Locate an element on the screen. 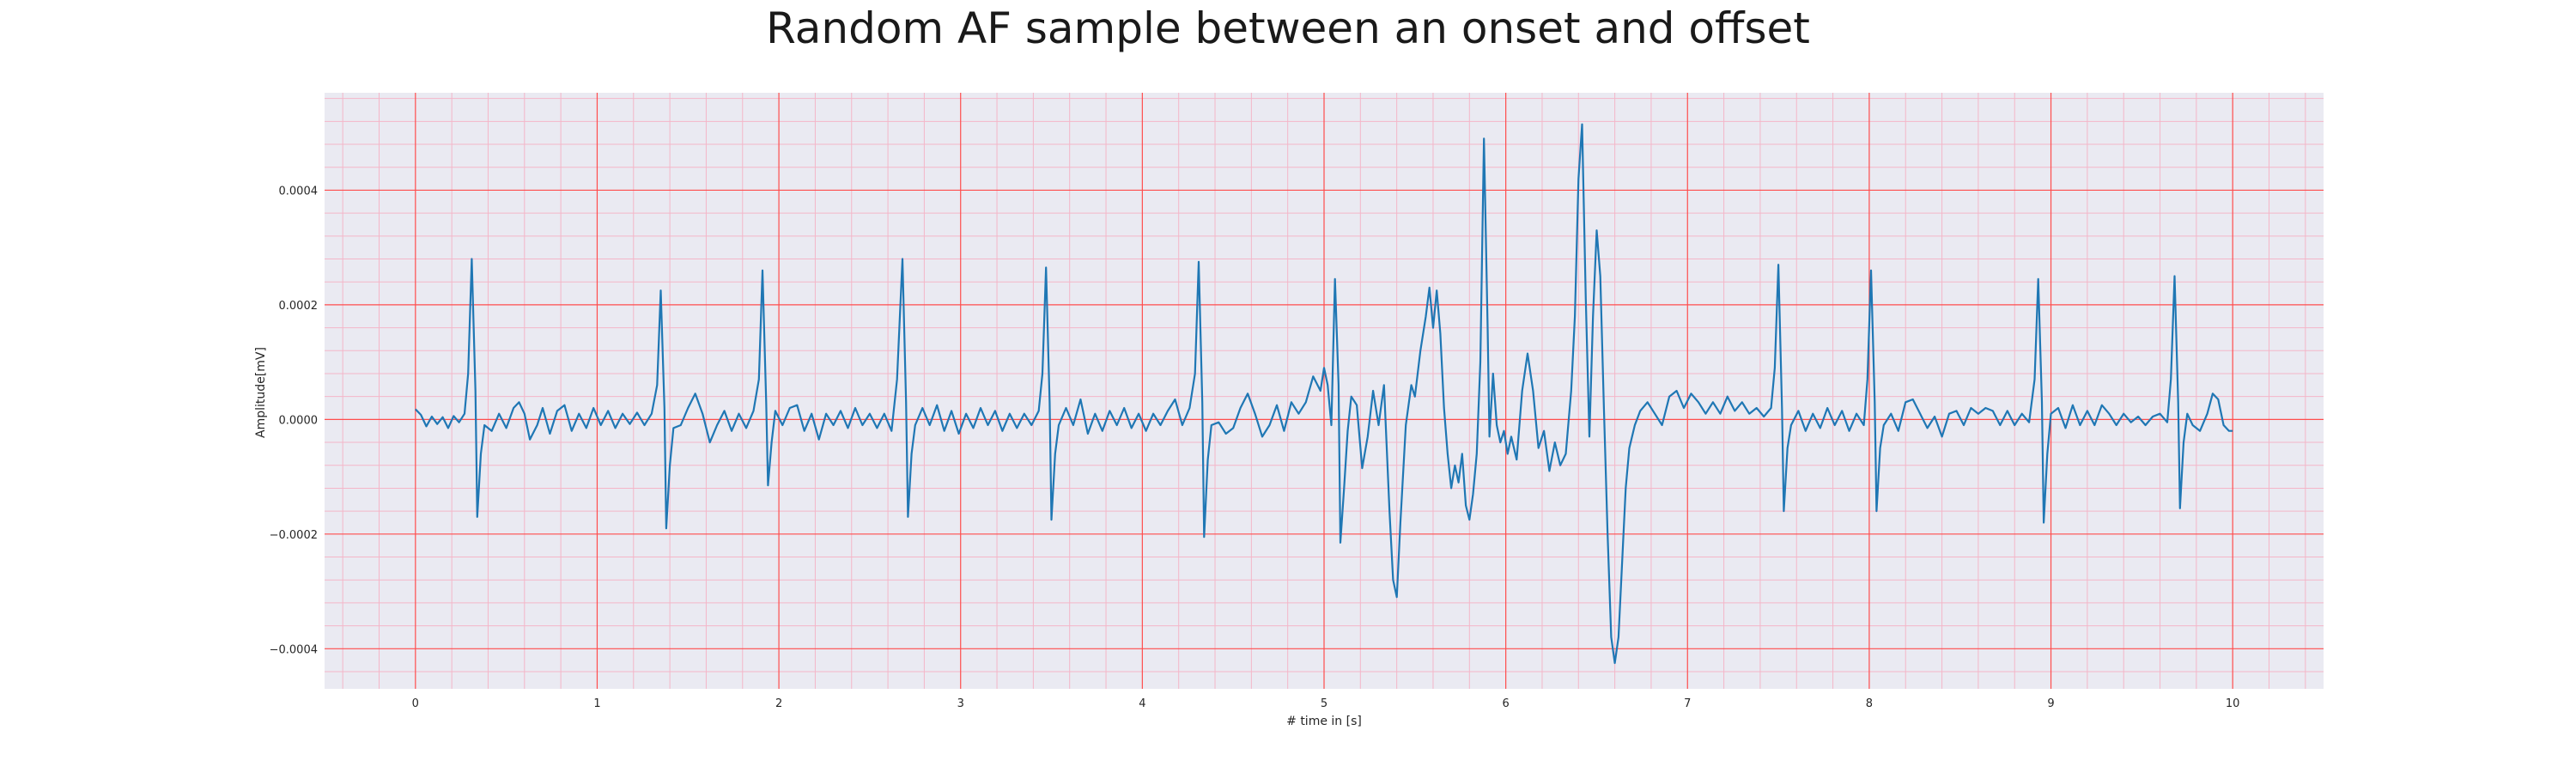 The image size is (2576, 773). x-tick-label: 7 is located at coordinates (1687, 703).